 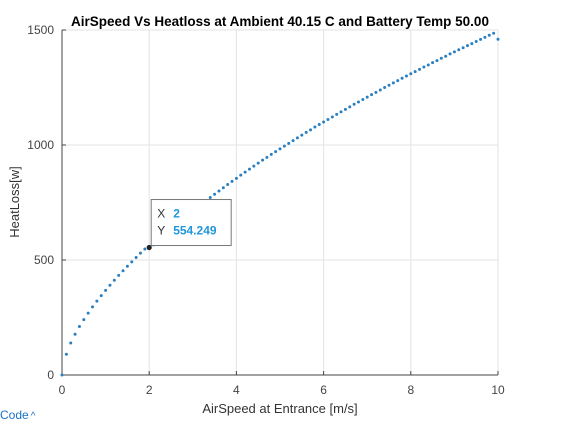 What do you see at coordinates (149, 247) in the screenshot?
I see `datatip-marker` at bounding box center [149, 247].